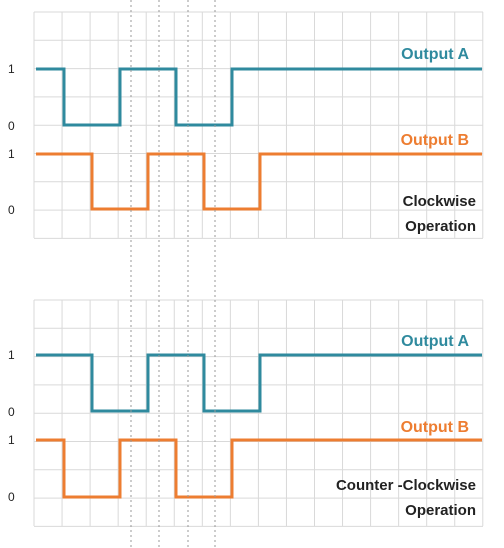 The width and height of the screenshot is (504, 548). What do you see at coordinates (406, 485) in the screenshot?
I see `caption-line-1: Counter -Clockwise` at bounding box center [406, 485].